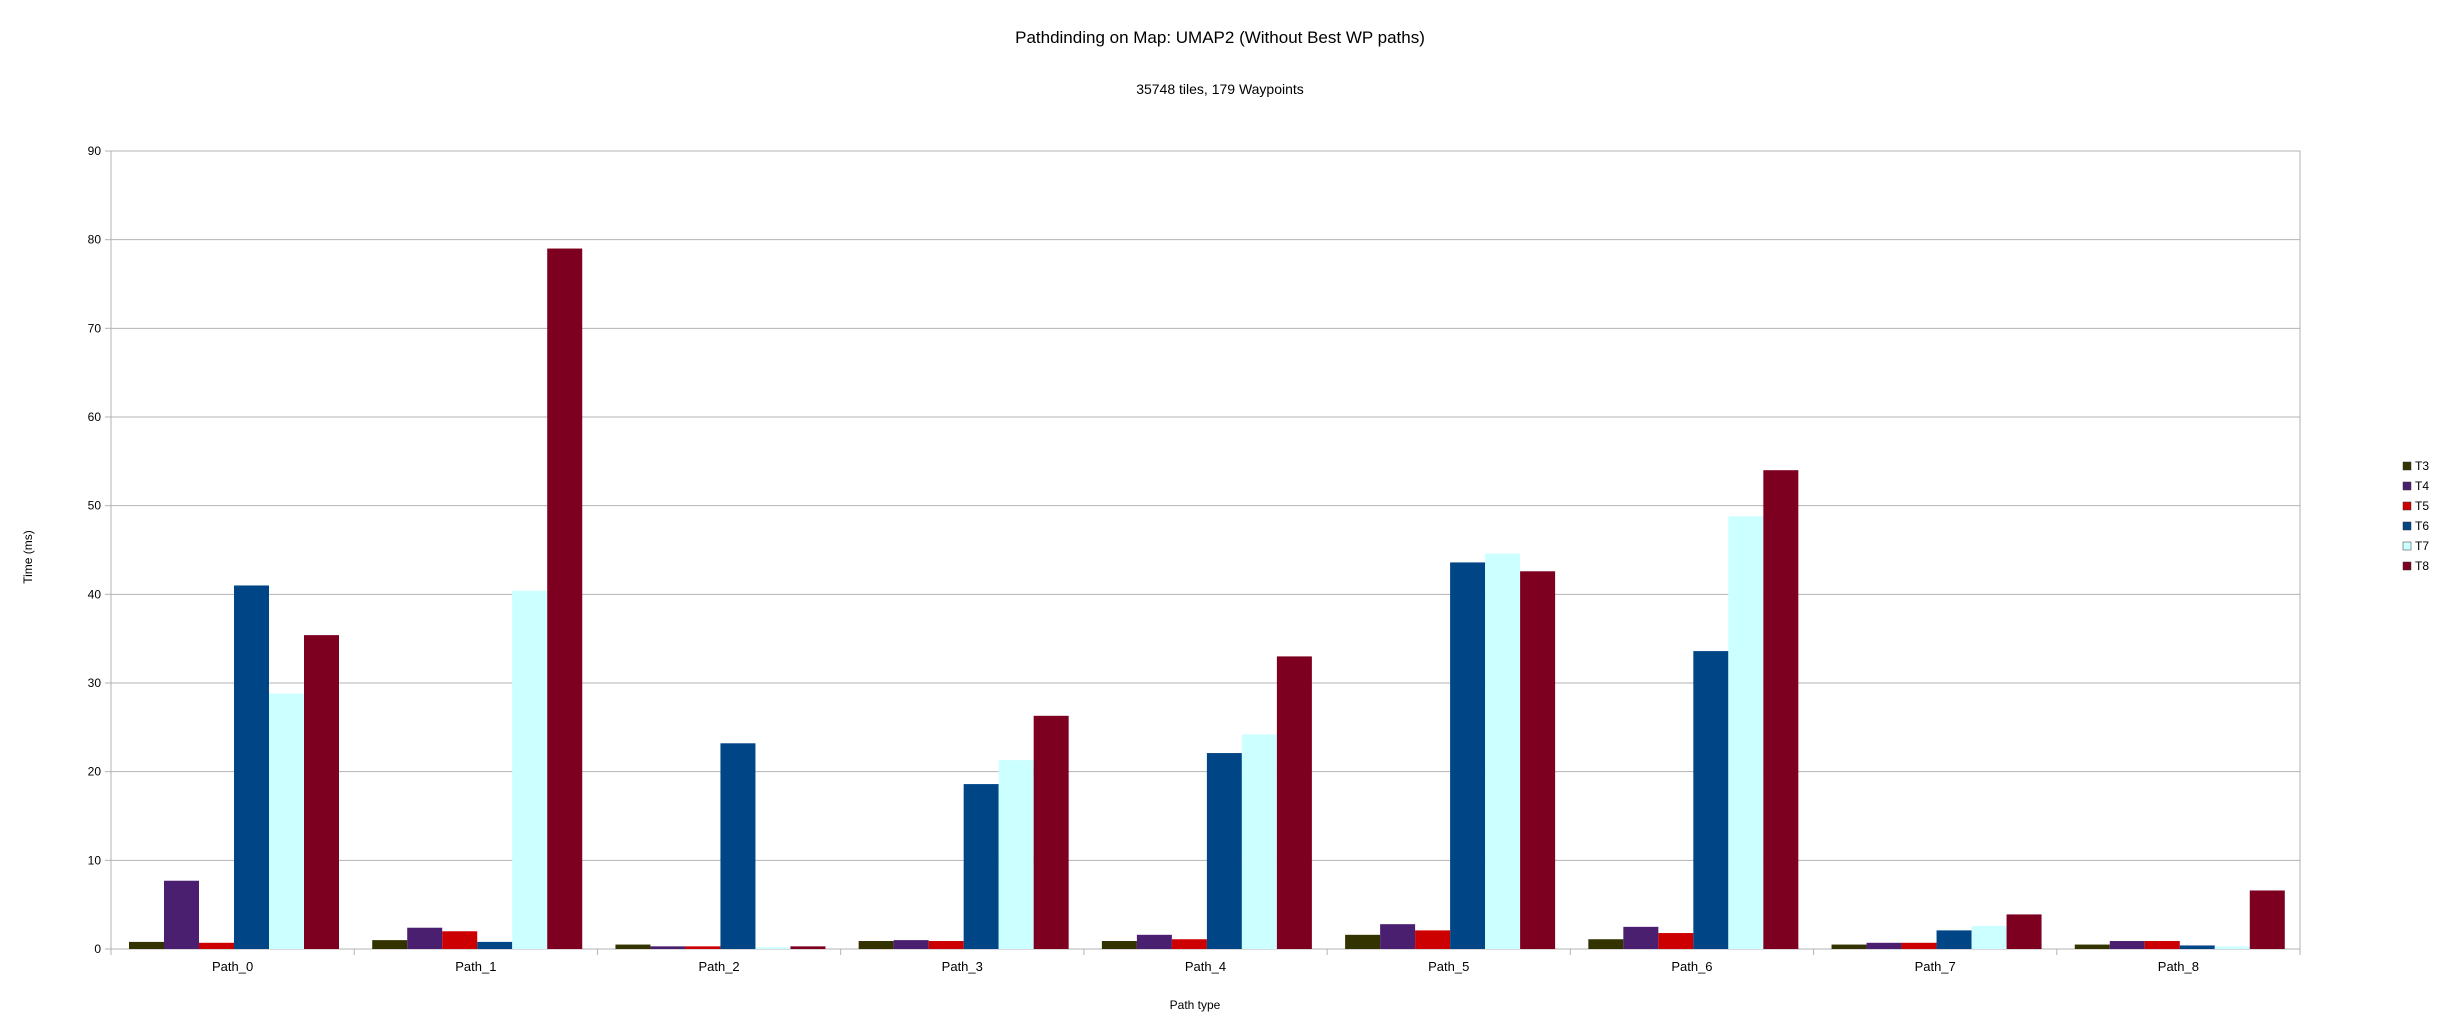  I want to click on legend-label-T5: T5, so click(2422, 506).